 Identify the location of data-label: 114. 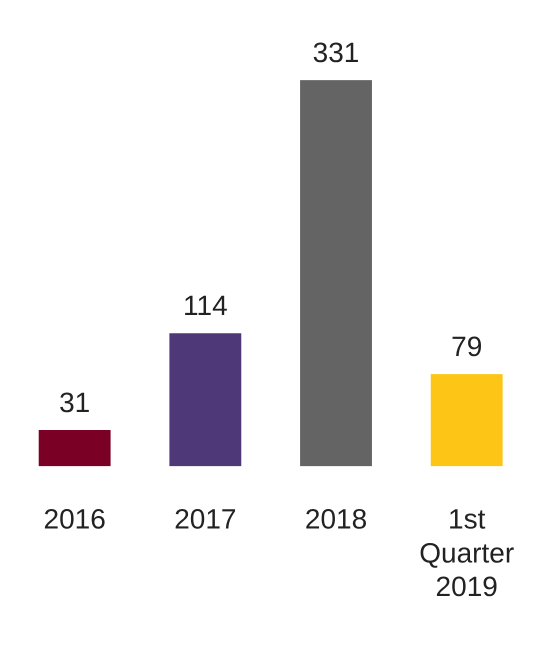
(205, 305).